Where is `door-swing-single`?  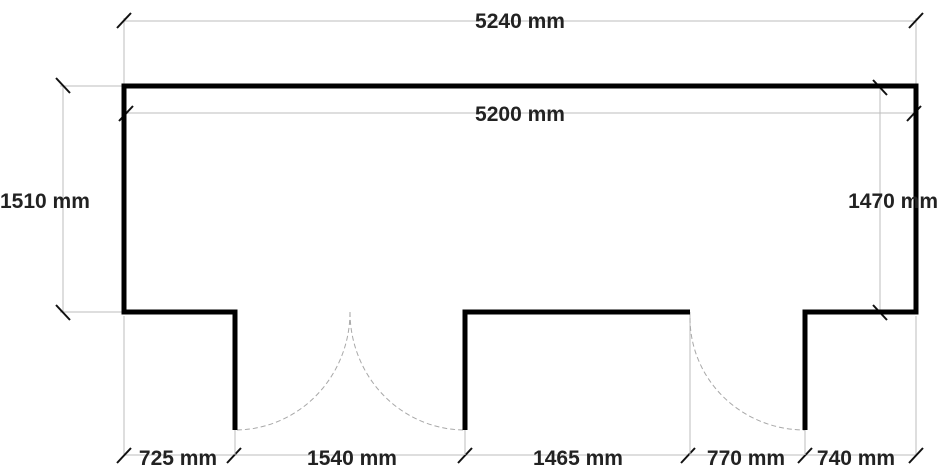
door-swing-single is located at coordinates (747, 374).